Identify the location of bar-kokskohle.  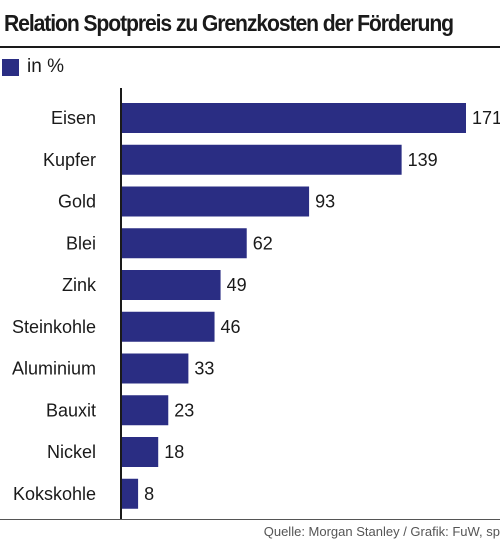
(130, 493).